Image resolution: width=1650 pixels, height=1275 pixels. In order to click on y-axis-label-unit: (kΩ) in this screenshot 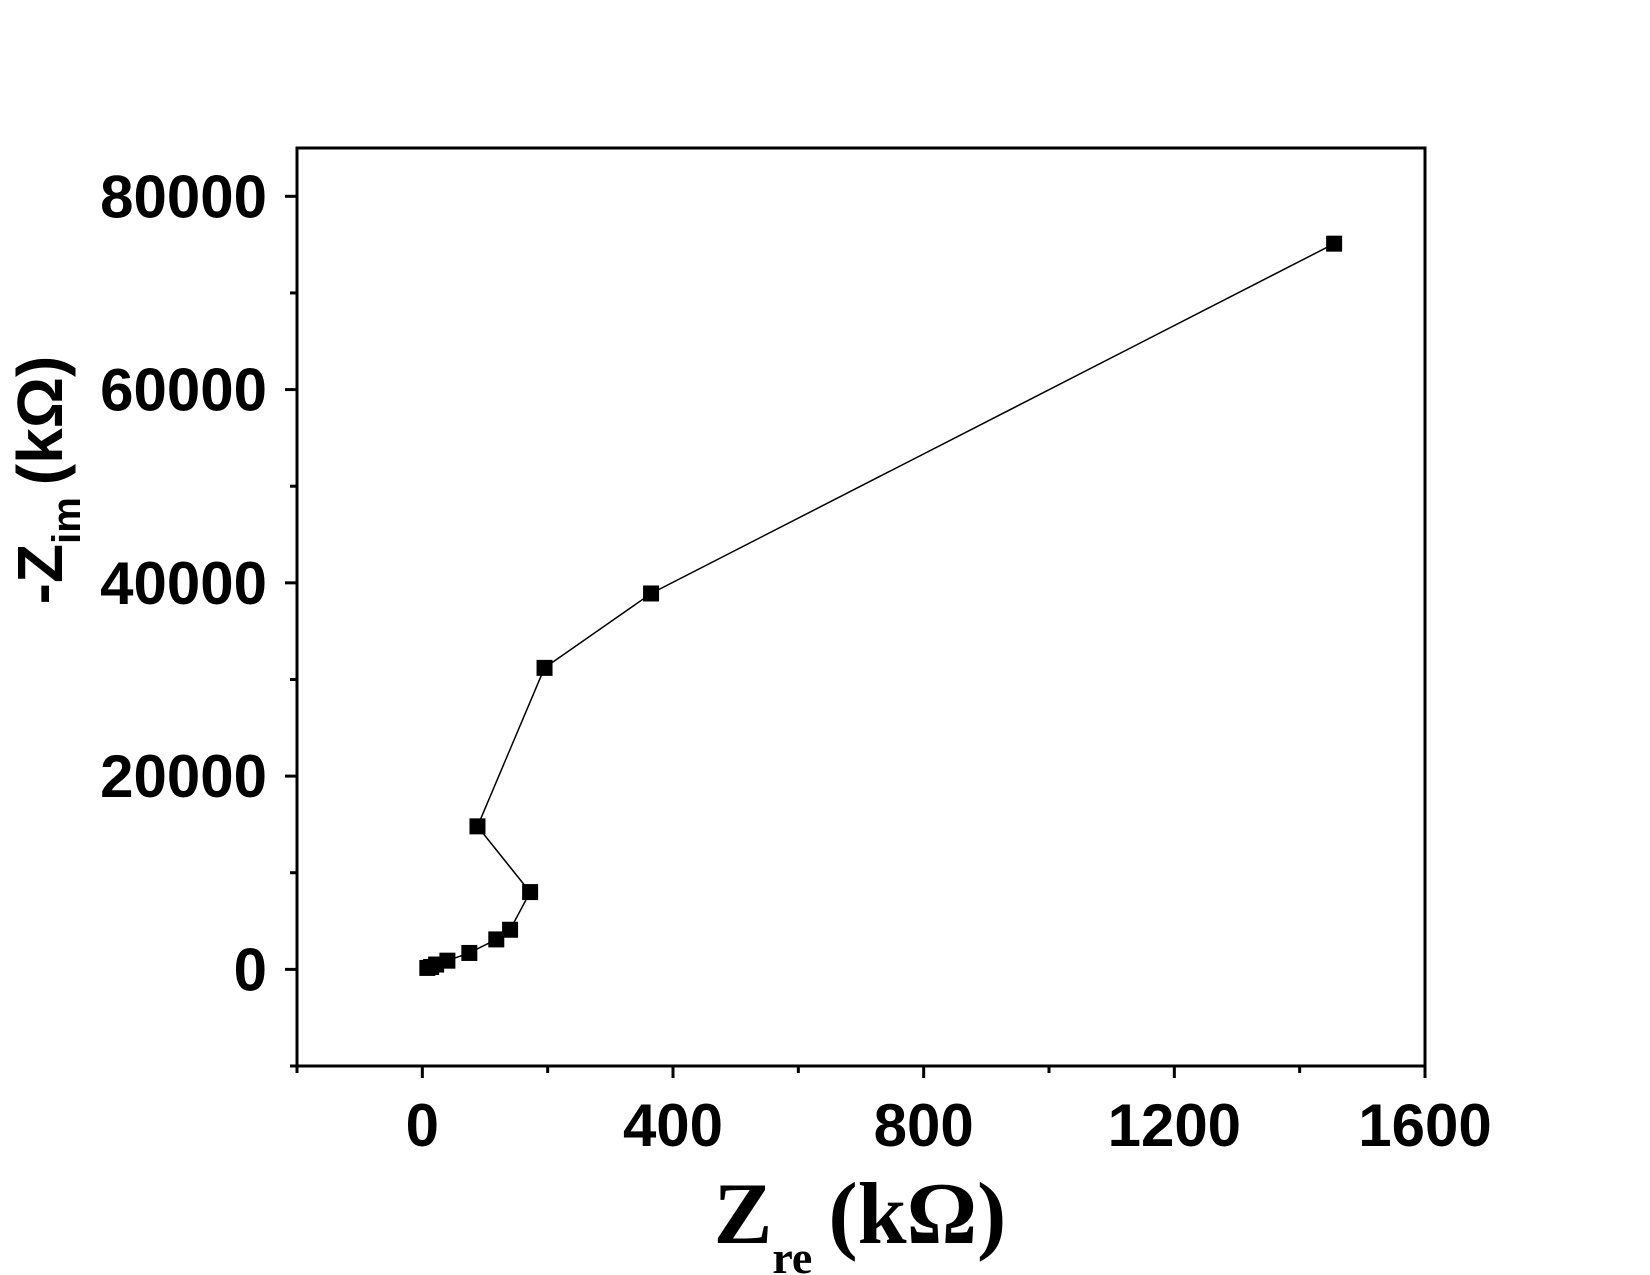, I will do `click(40, 421)`.